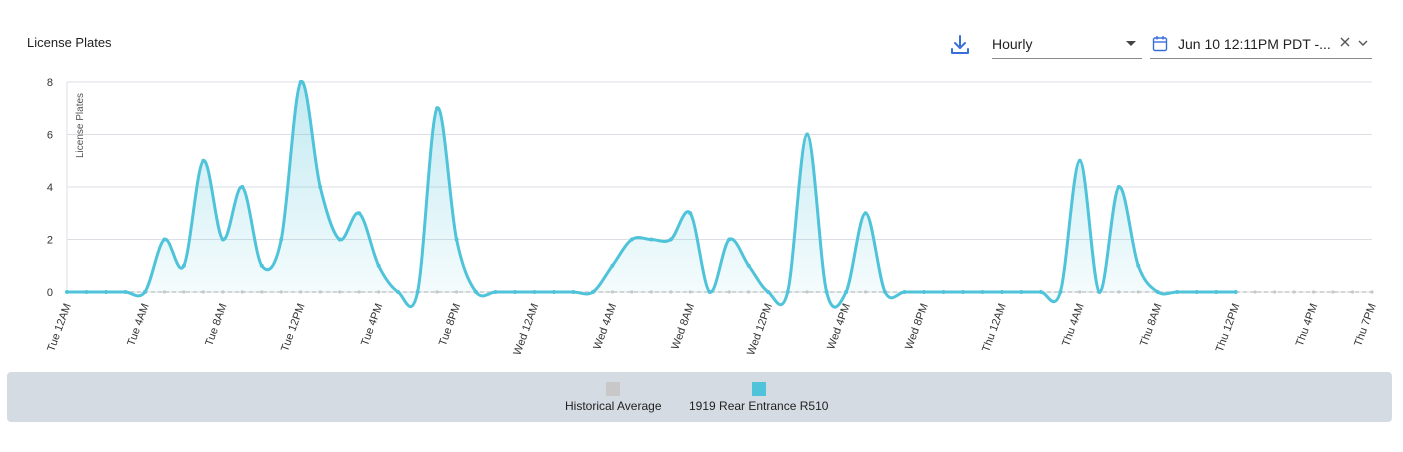 The height and width of the screenshot is (452, 1403). Describe the element at coordinates (526, 329) in the screenshot. I see `x-tick-label: Wed 12AM` at that location.